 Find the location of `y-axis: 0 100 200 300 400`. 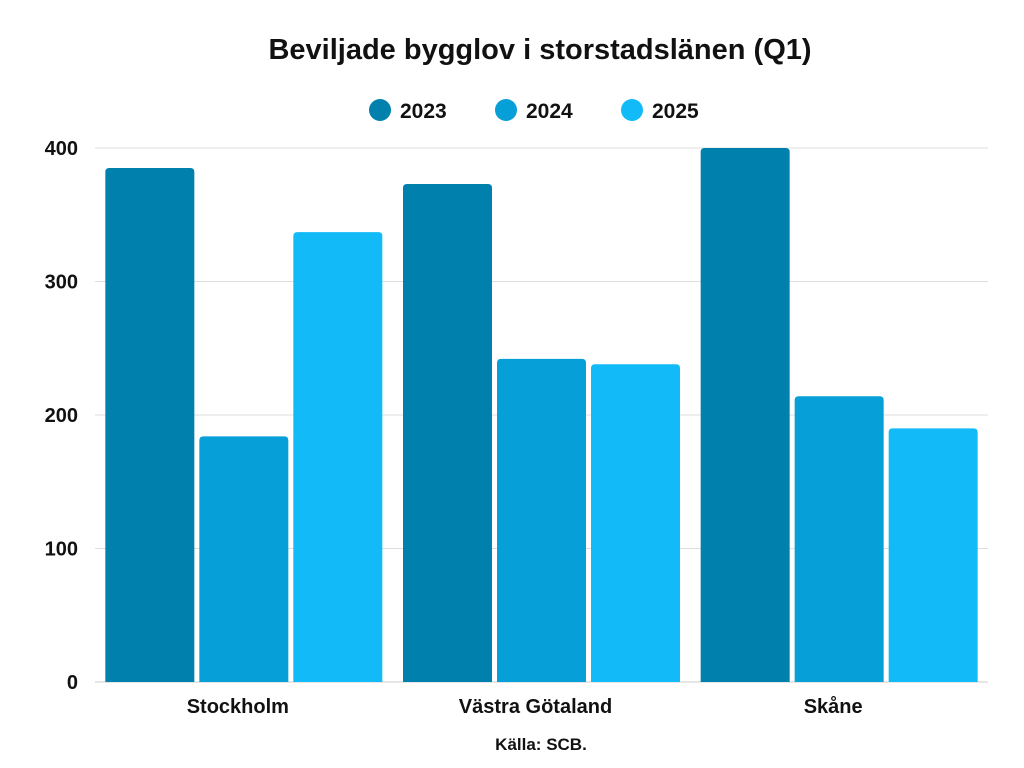

y-axis: 0 100 200 300 400 is located at coordinates (61, 416).